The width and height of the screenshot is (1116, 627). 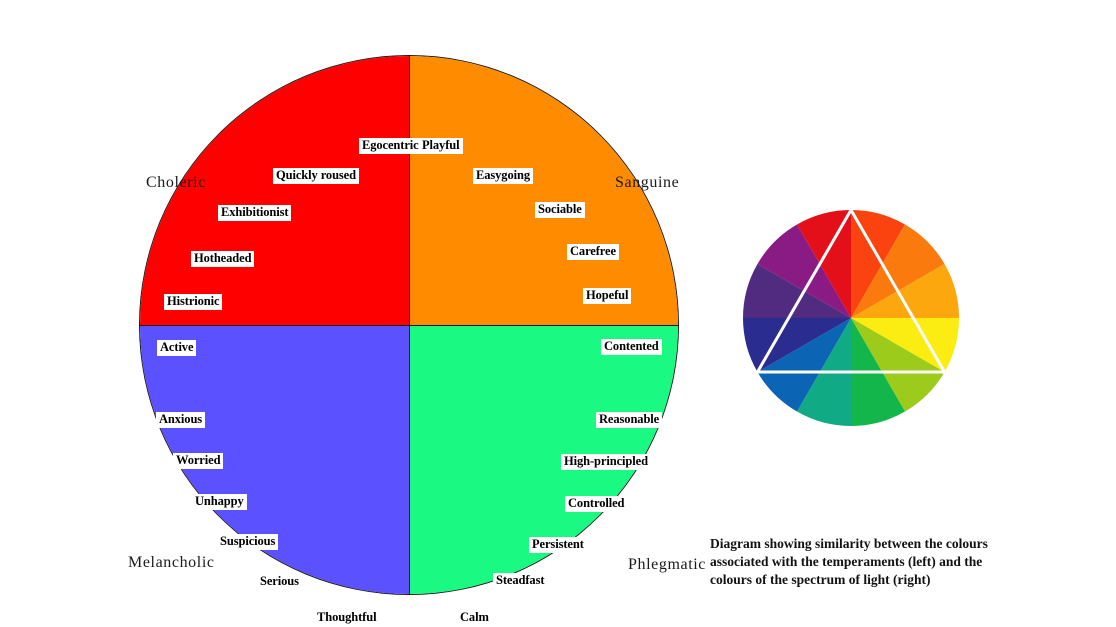 What do you see at coordinates (667, 564) in the screenshot?
I see `temperament-name-phlegmatic: Phlegmatic` at bounding box center [667, 564].